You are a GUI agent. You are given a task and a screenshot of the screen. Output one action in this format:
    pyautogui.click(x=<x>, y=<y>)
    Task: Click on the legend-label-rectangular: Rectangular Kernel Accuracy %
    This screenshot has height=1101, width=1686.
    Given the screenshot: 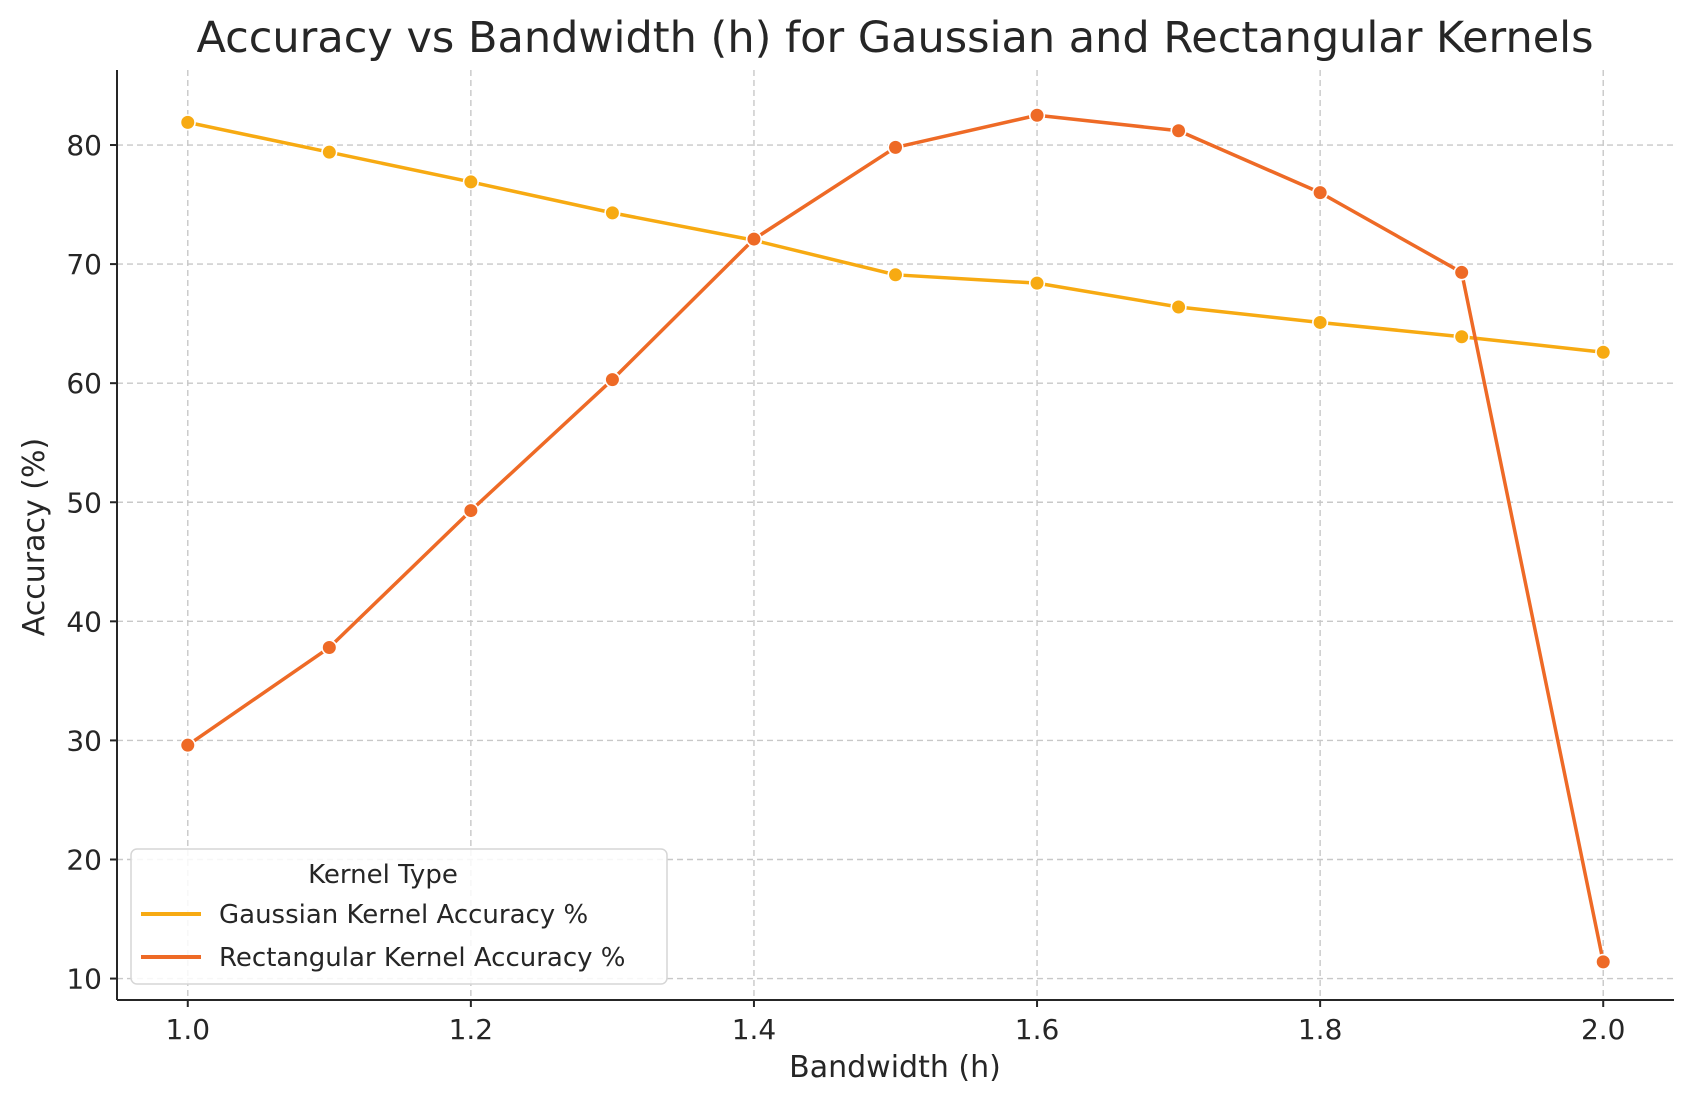 What is the action you would take?
    pyautogui.click(x=422, y=958)
    